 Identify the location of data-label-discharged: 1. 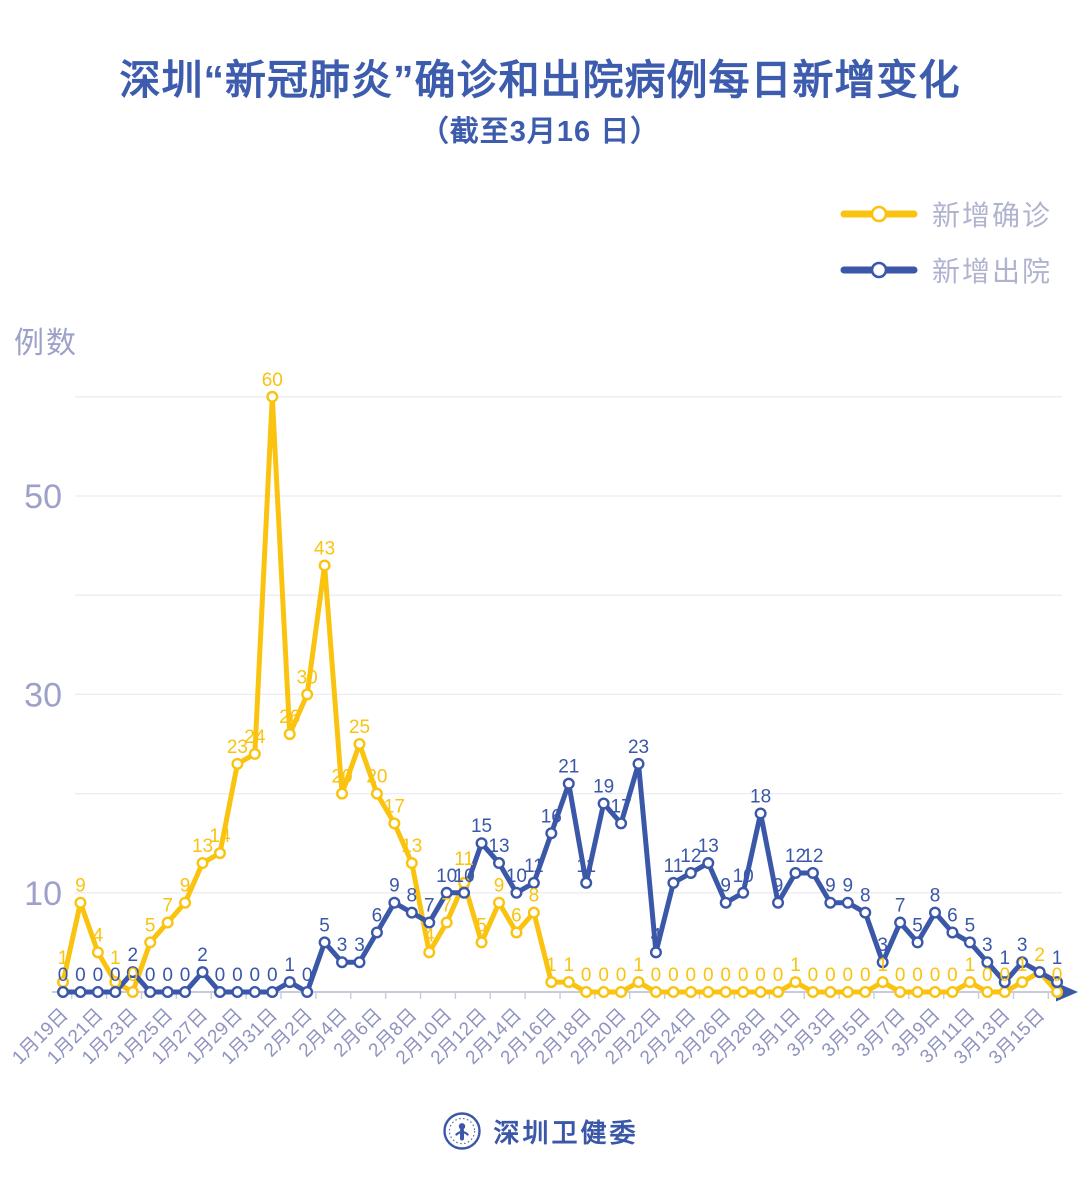
(1057, 958).